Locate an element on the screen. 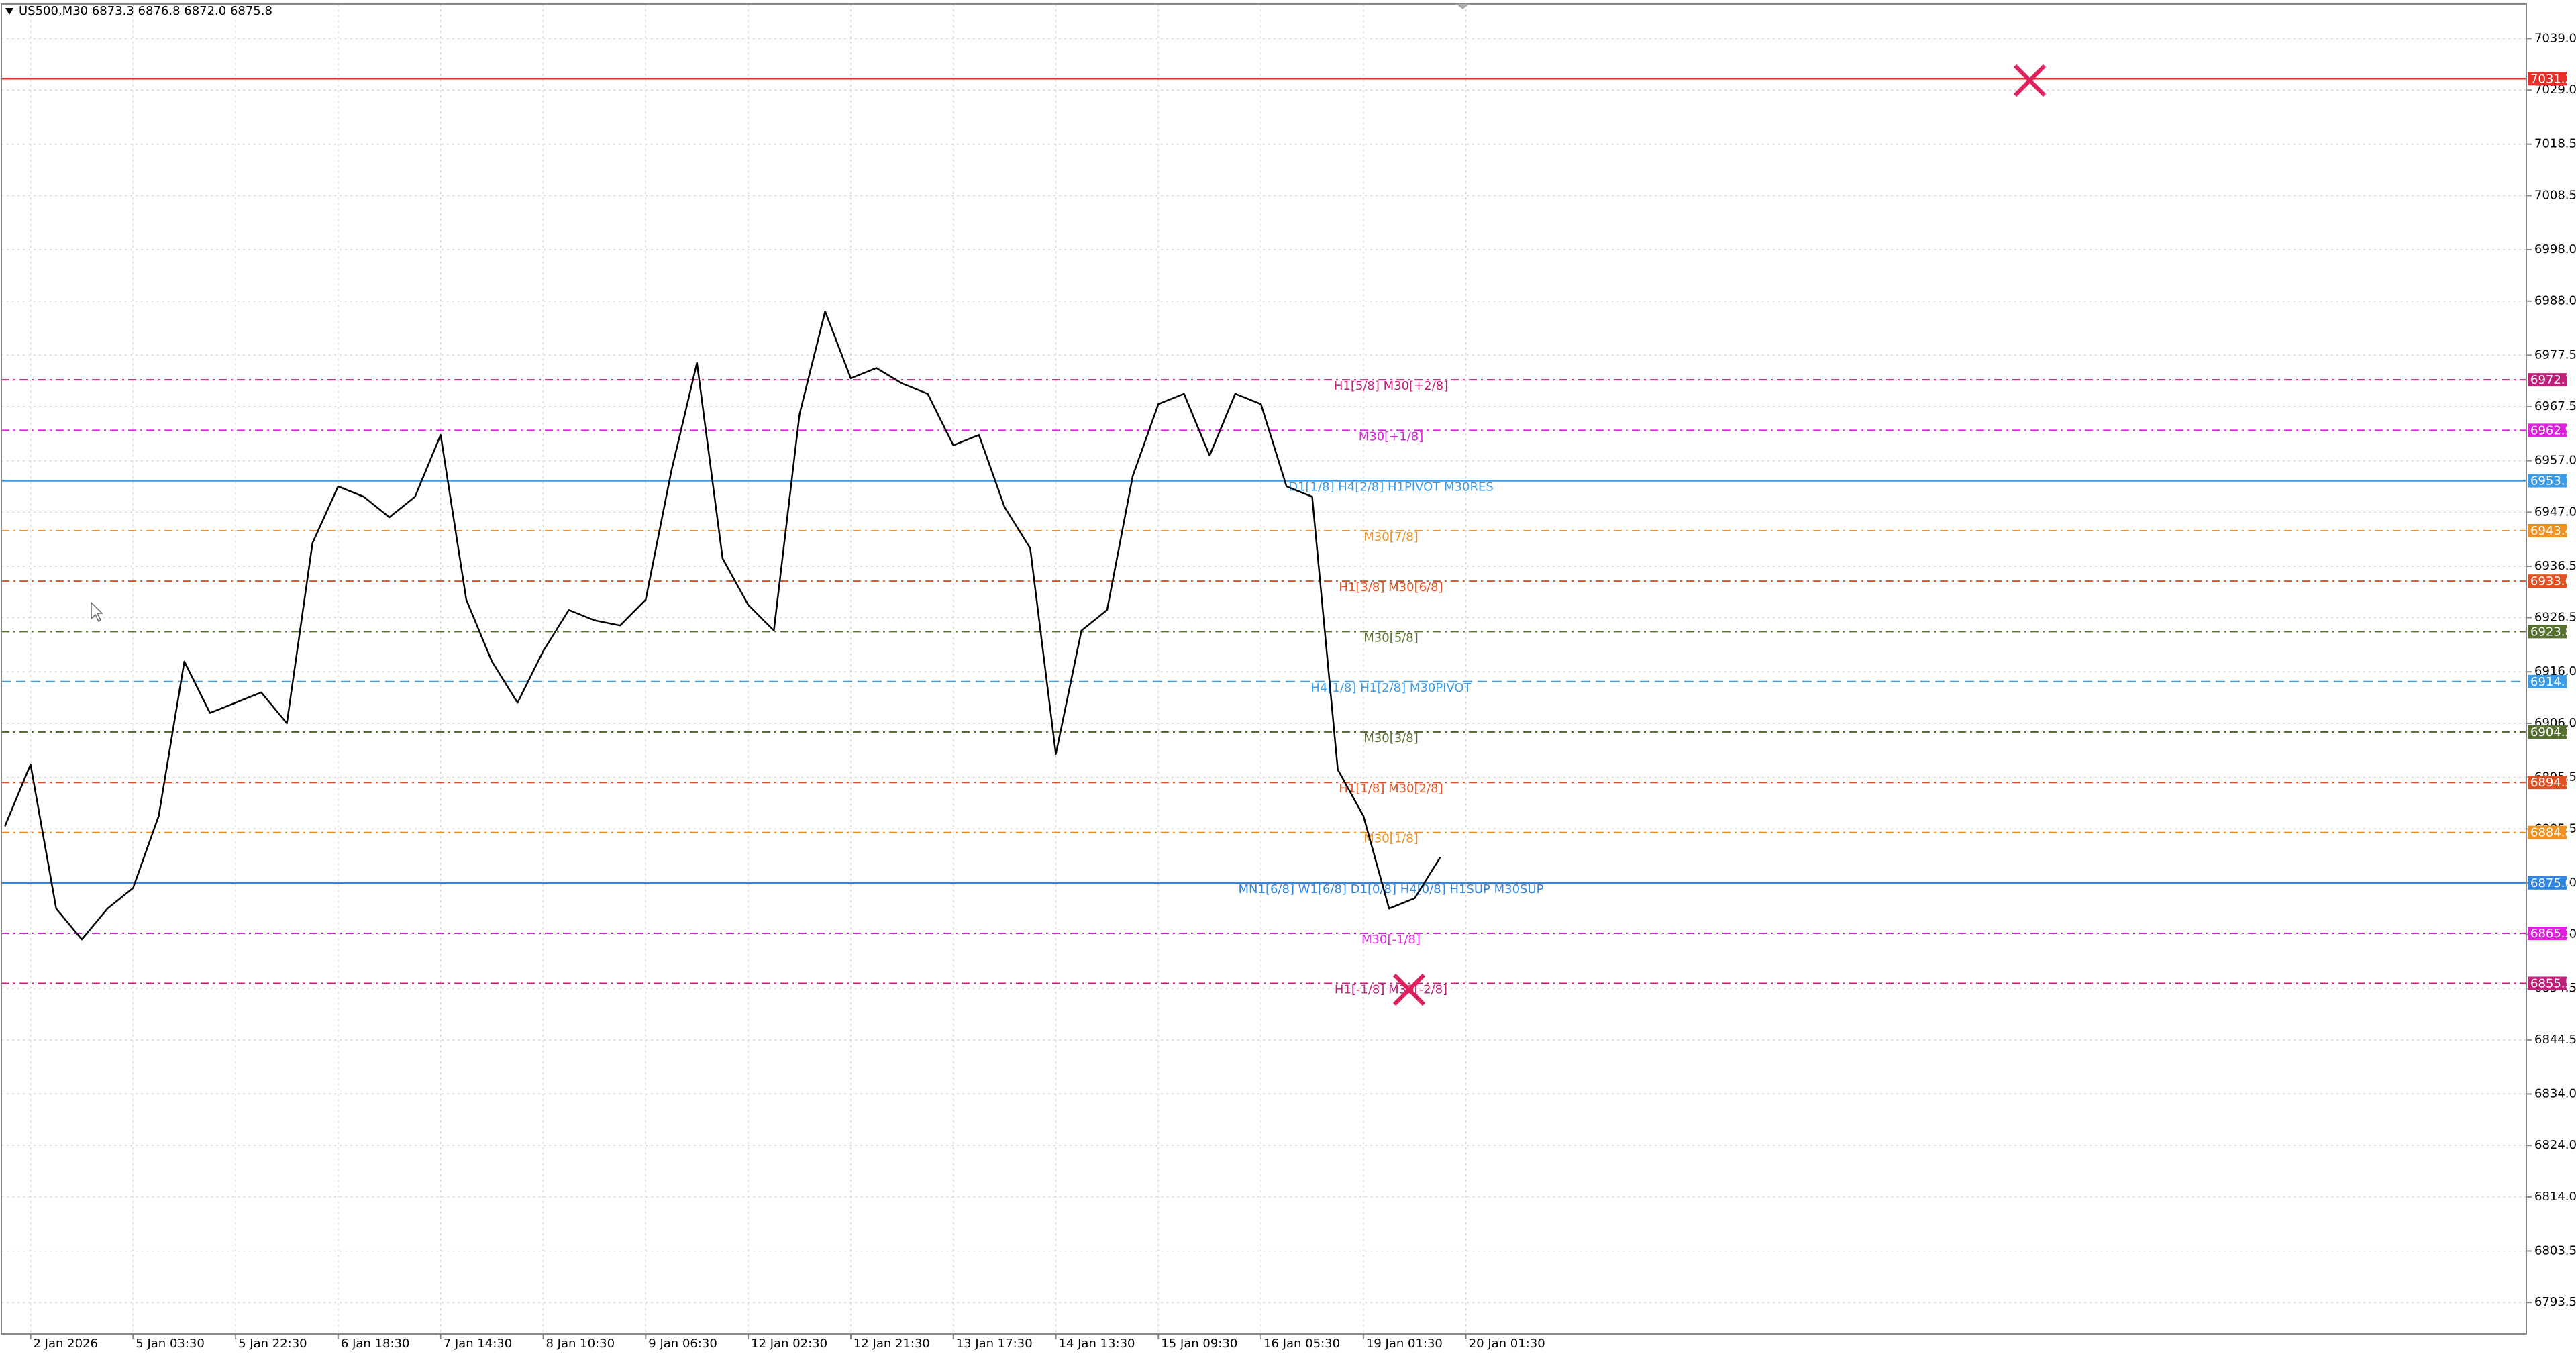  price-tag-label: 6923.8 is located at coordinates (2551, 632).